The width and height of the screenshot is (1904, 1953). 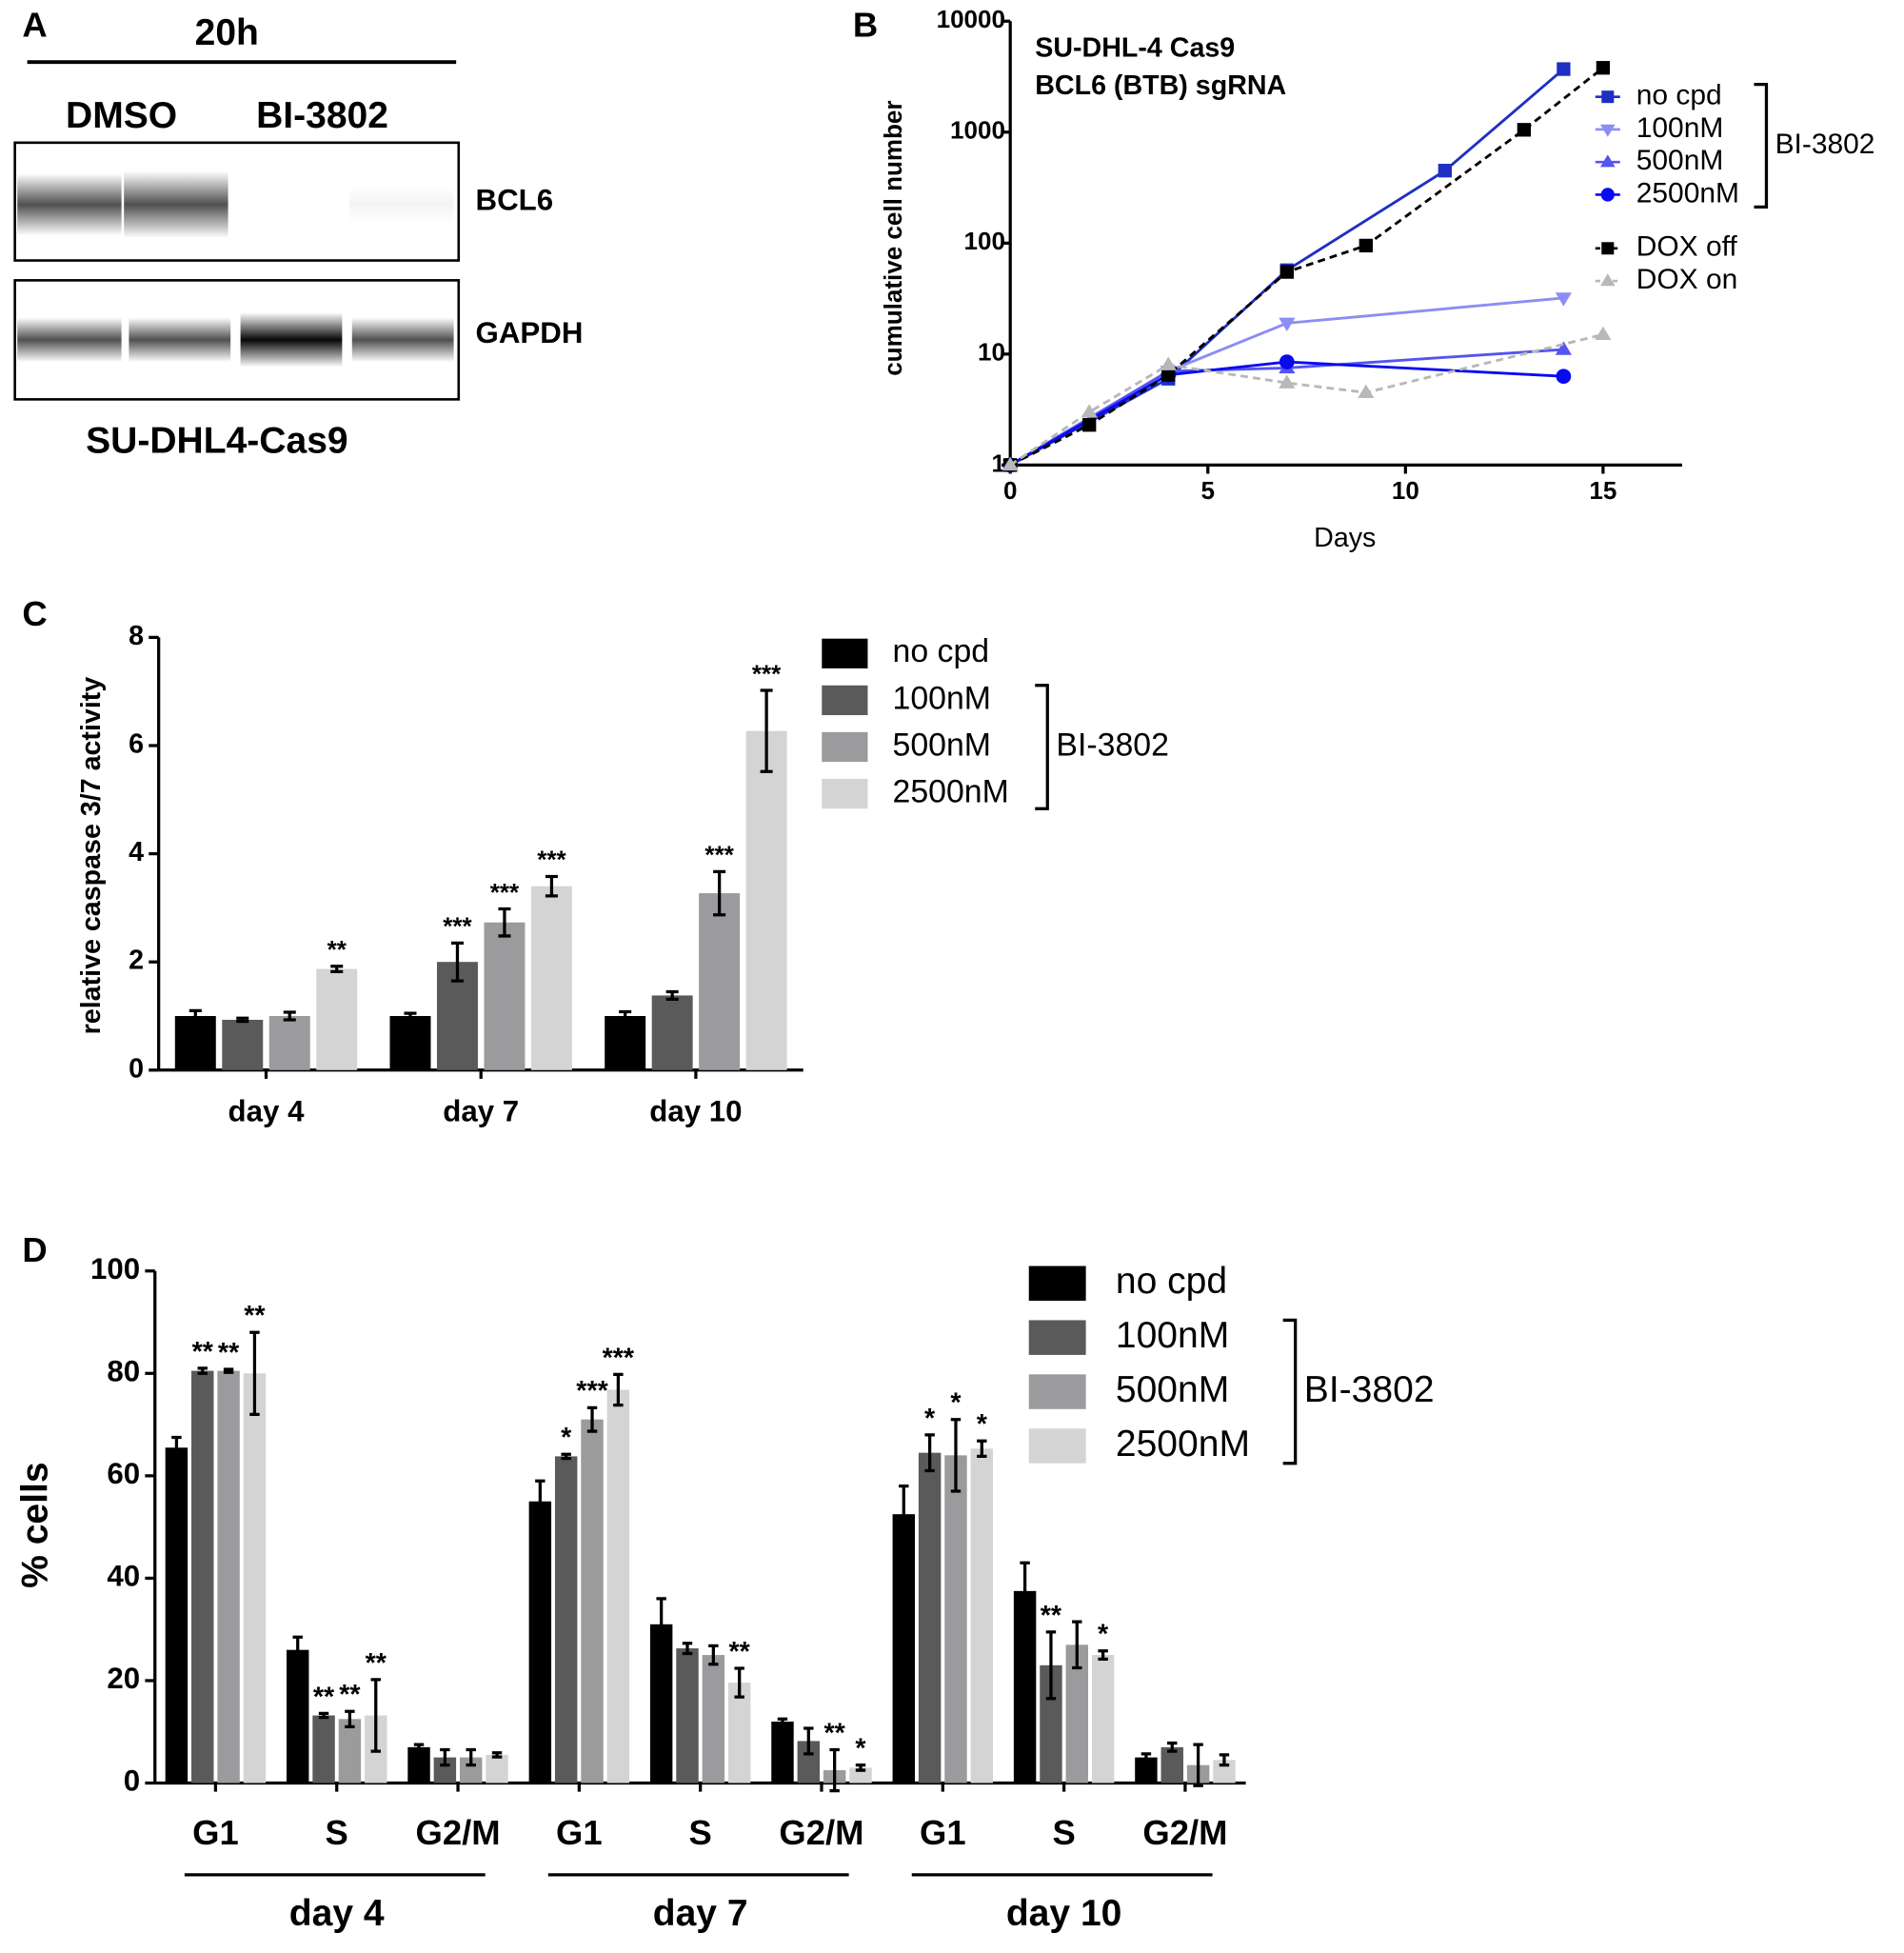 I want to click on x-tick-label: G1, so click(x=943, y=1832).